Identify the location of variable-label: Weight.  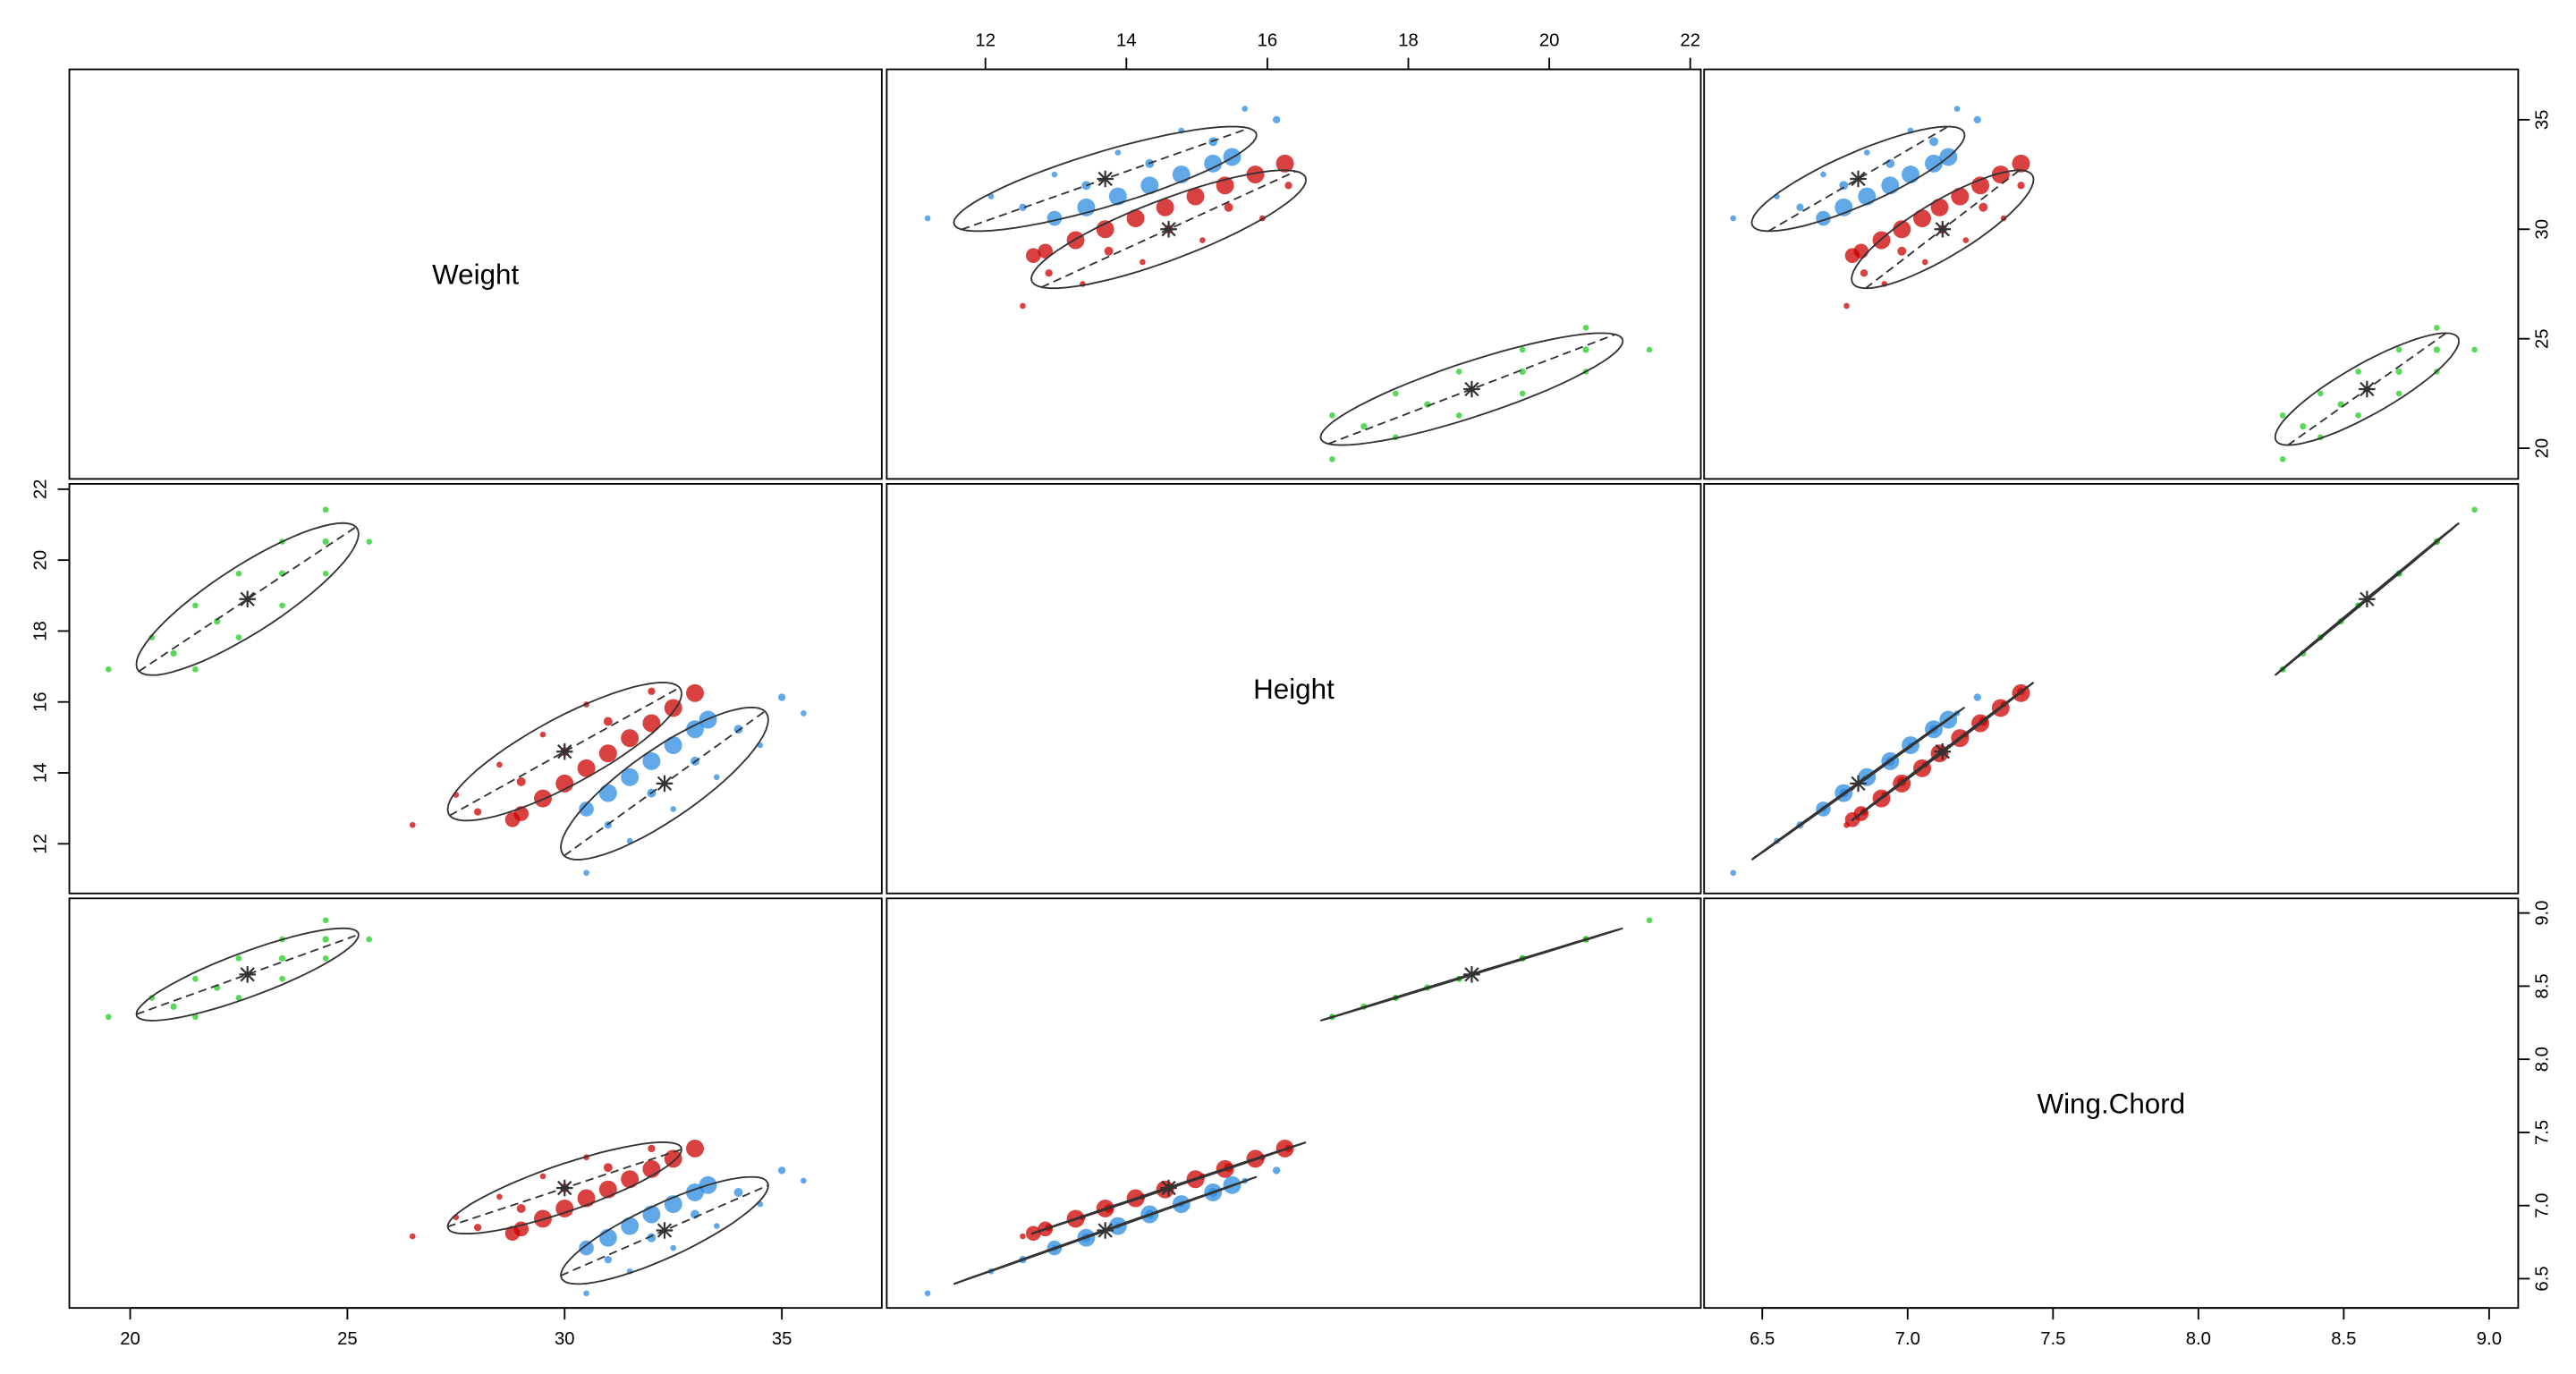
(475, 275).